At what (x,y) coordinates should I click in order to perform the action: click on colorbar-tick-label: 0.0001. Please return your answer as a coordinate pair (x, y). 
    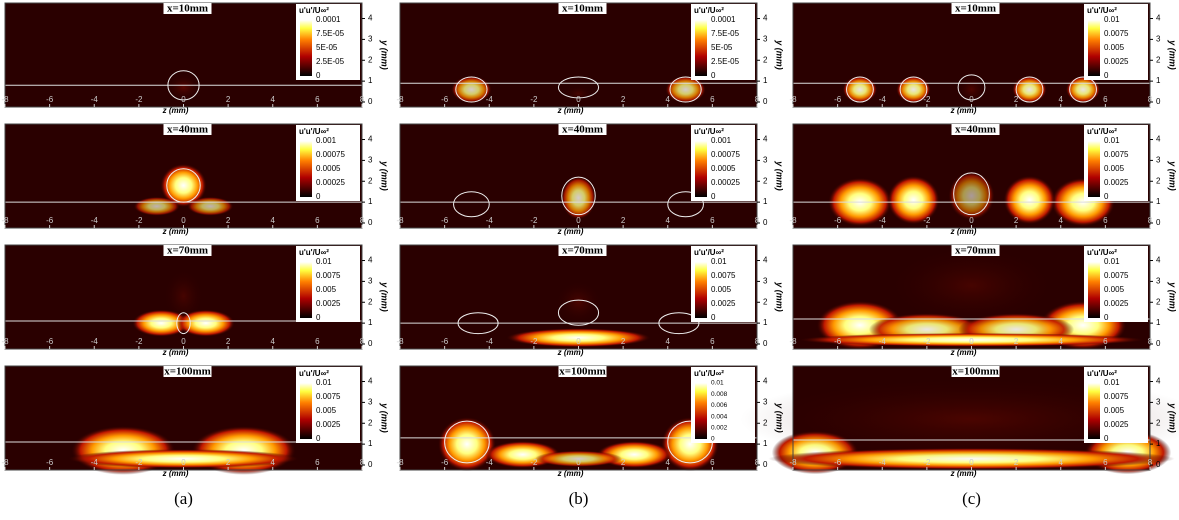
    Looking at the image, I should click on (328, 19).